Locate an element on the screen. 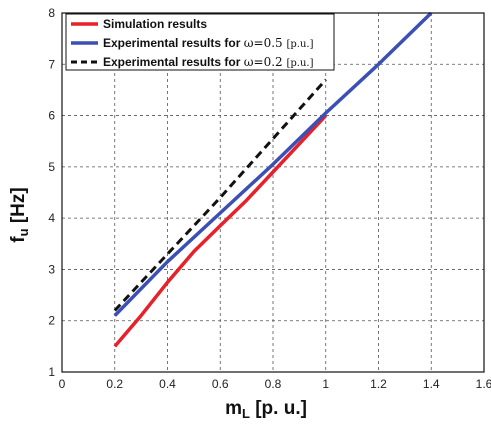 The height and width of the screenshot is (425, 491). x-tick-label: 1 is located at coordinates (325, 384).